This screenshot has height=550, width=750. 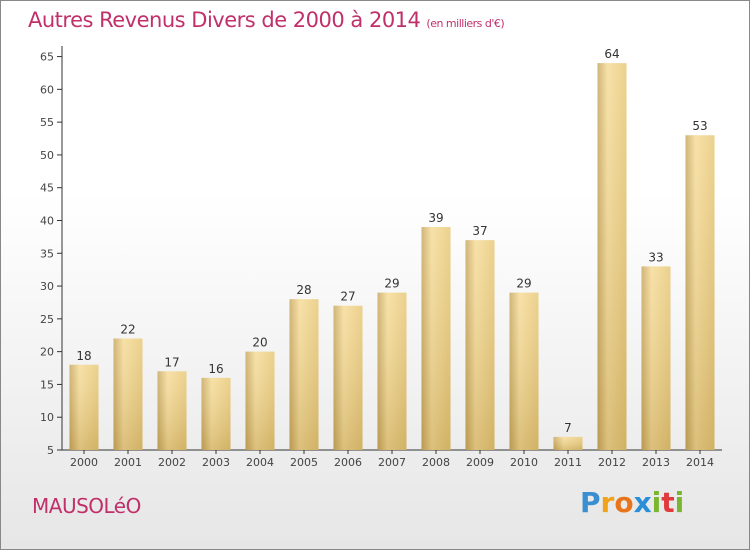 I want to click on value-label-2000: 18, so click(x=83, y=356).